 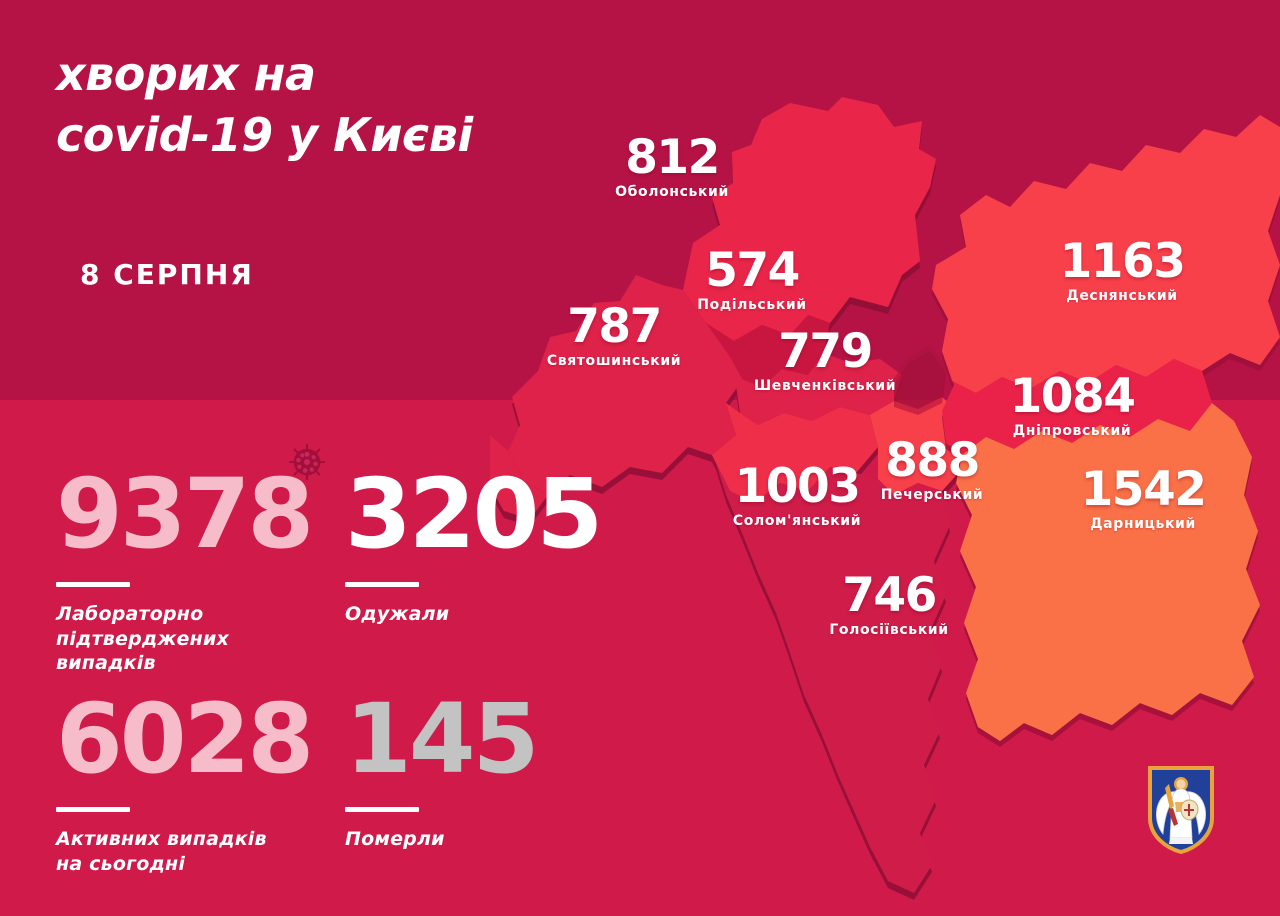 I want to click on district-shape-sviatoshynskyi-west, so click(x=519, y=477).